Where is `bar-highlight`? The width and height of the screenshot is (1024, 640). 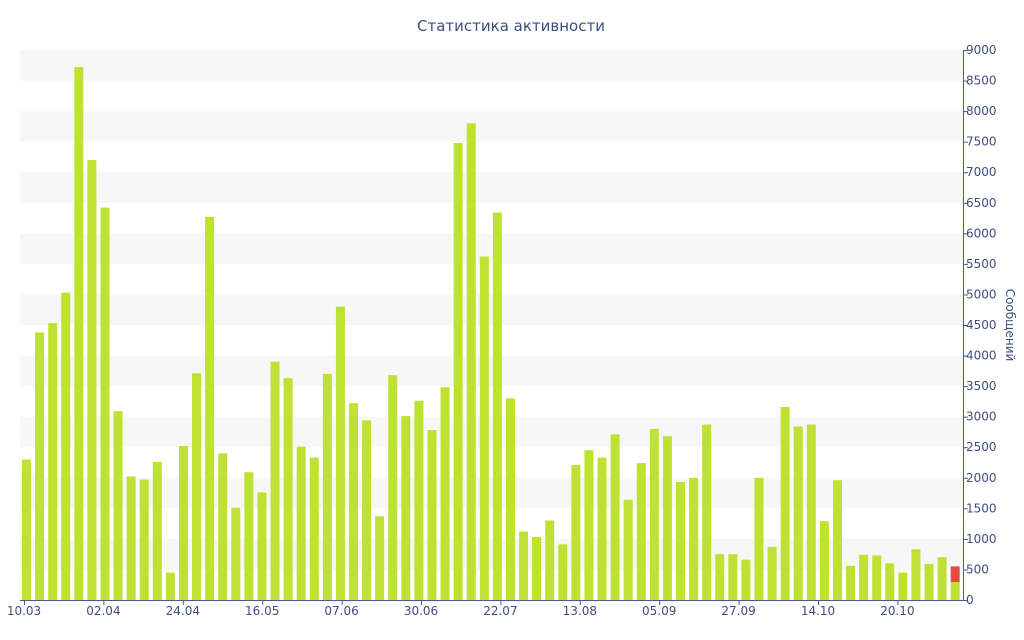
bar-highlight is located at coordinates (955, 574).